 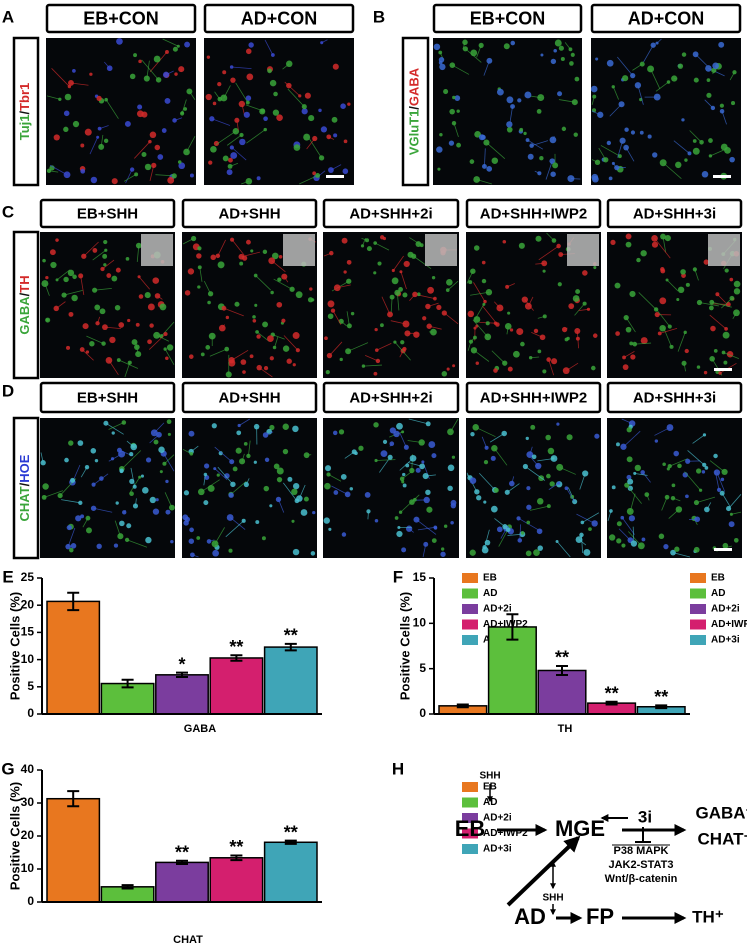 What do you see at coordinates (666, 111) in the screenshot?
I see `micrograph` at bounding box center [666, 111].